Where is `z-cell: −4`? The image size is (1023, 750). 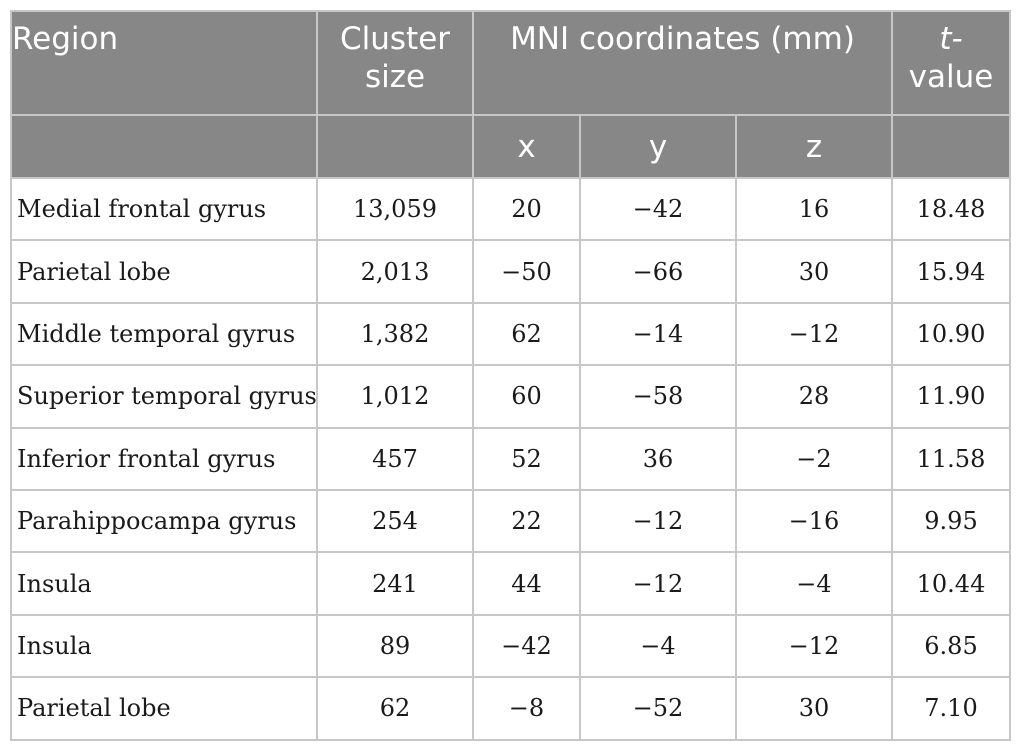
z-cell: −4 is located at coordinates (814, 583).